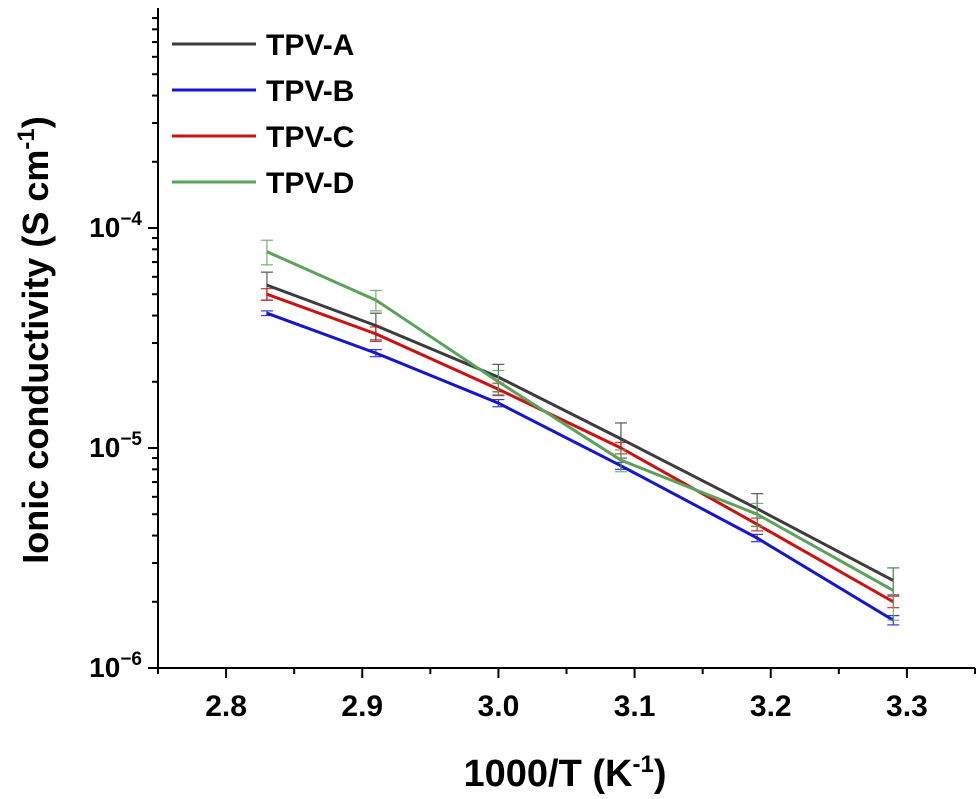 This screenshot has height=799, width=980. What do you see at coordinates (115, 446) in the screenshot?
I see `y-tick-label: 10⁻⁵` at bounding box center [115, 446].